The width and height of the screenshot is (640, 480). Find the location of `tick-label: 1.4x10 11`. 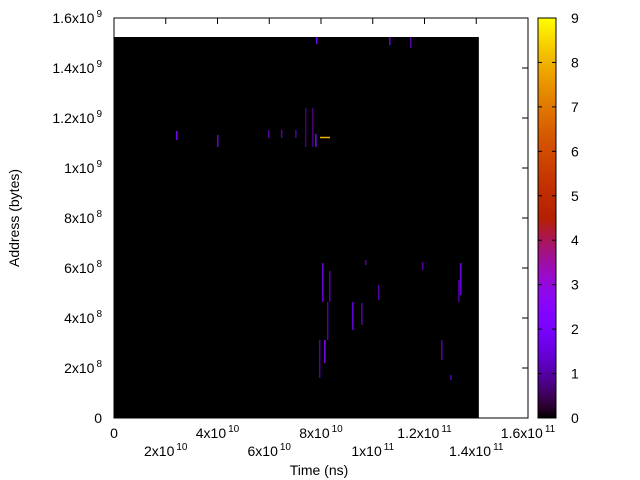

tick-label: 1.4x10 11 is located at coordinates (476, 450).